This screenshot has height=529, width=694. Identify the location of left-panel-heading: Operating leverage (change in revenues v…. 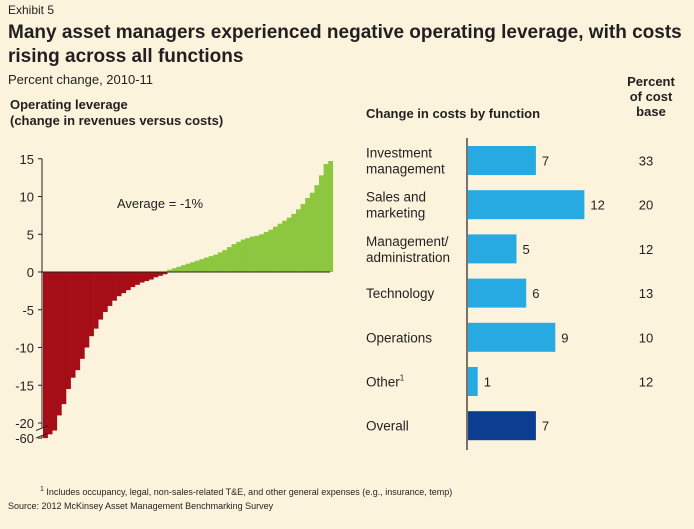
(117, 112).